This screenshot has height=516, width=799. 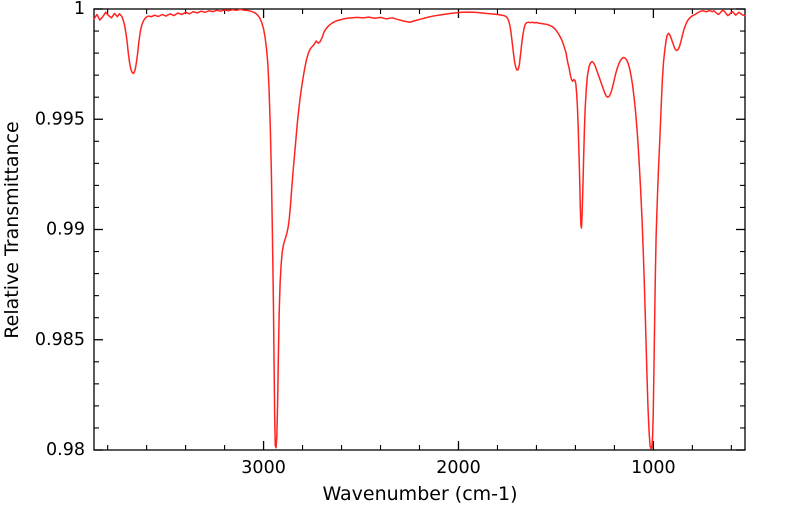 I want to click on x-tick-label: 3000, so click(x=263, y=468).